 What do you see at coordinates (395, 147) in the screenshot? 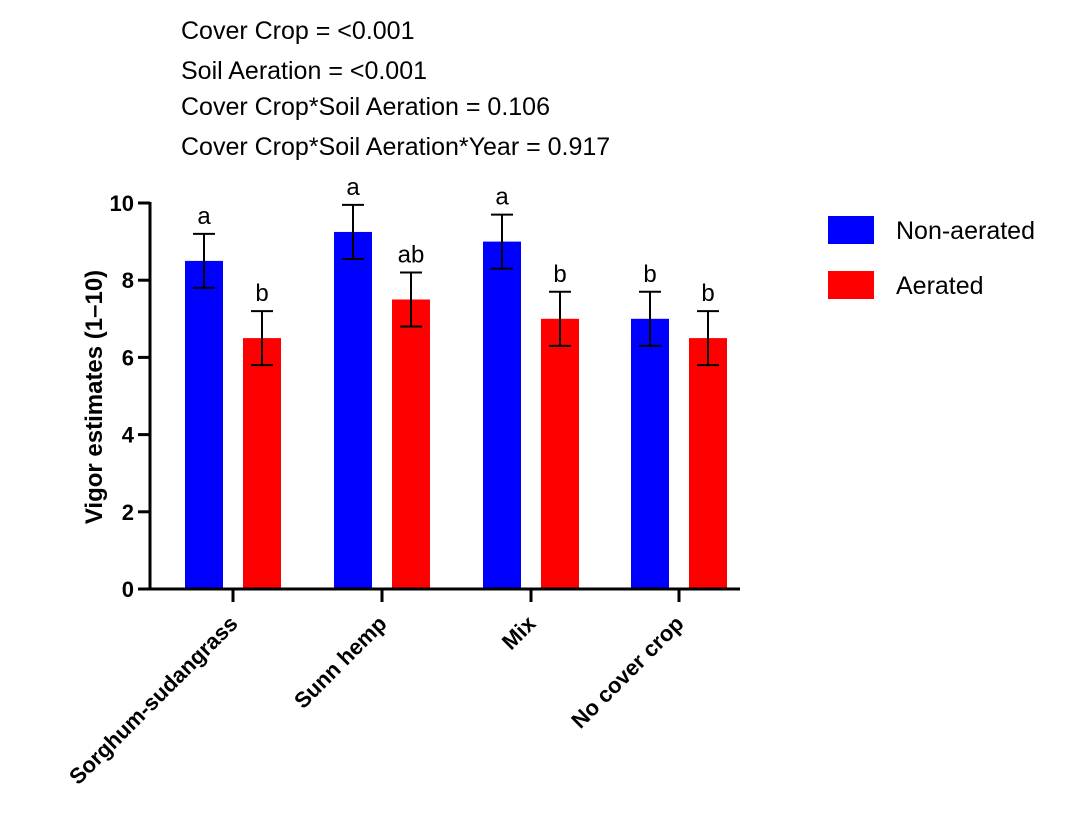
I see `annotation-three-way-interaction: Cover Crop*Soil Aeration*Year = 0.917` at bounding box center [395, 147].